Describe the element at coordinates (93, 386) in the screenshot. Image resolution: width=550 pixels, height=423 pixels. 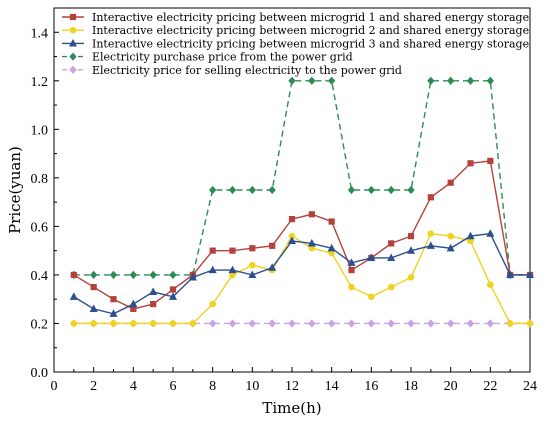
I see `x-tick-label: 2` at that location.